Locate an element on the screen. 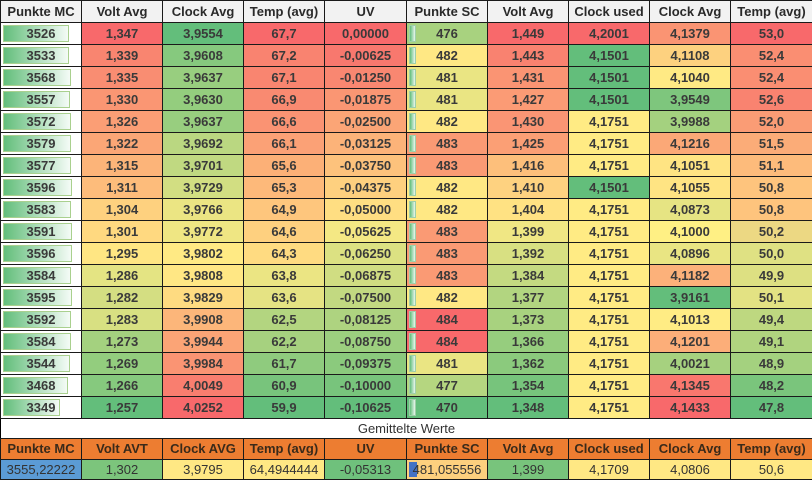  table-cell: 62,2 is located at coordinates (284, 342).